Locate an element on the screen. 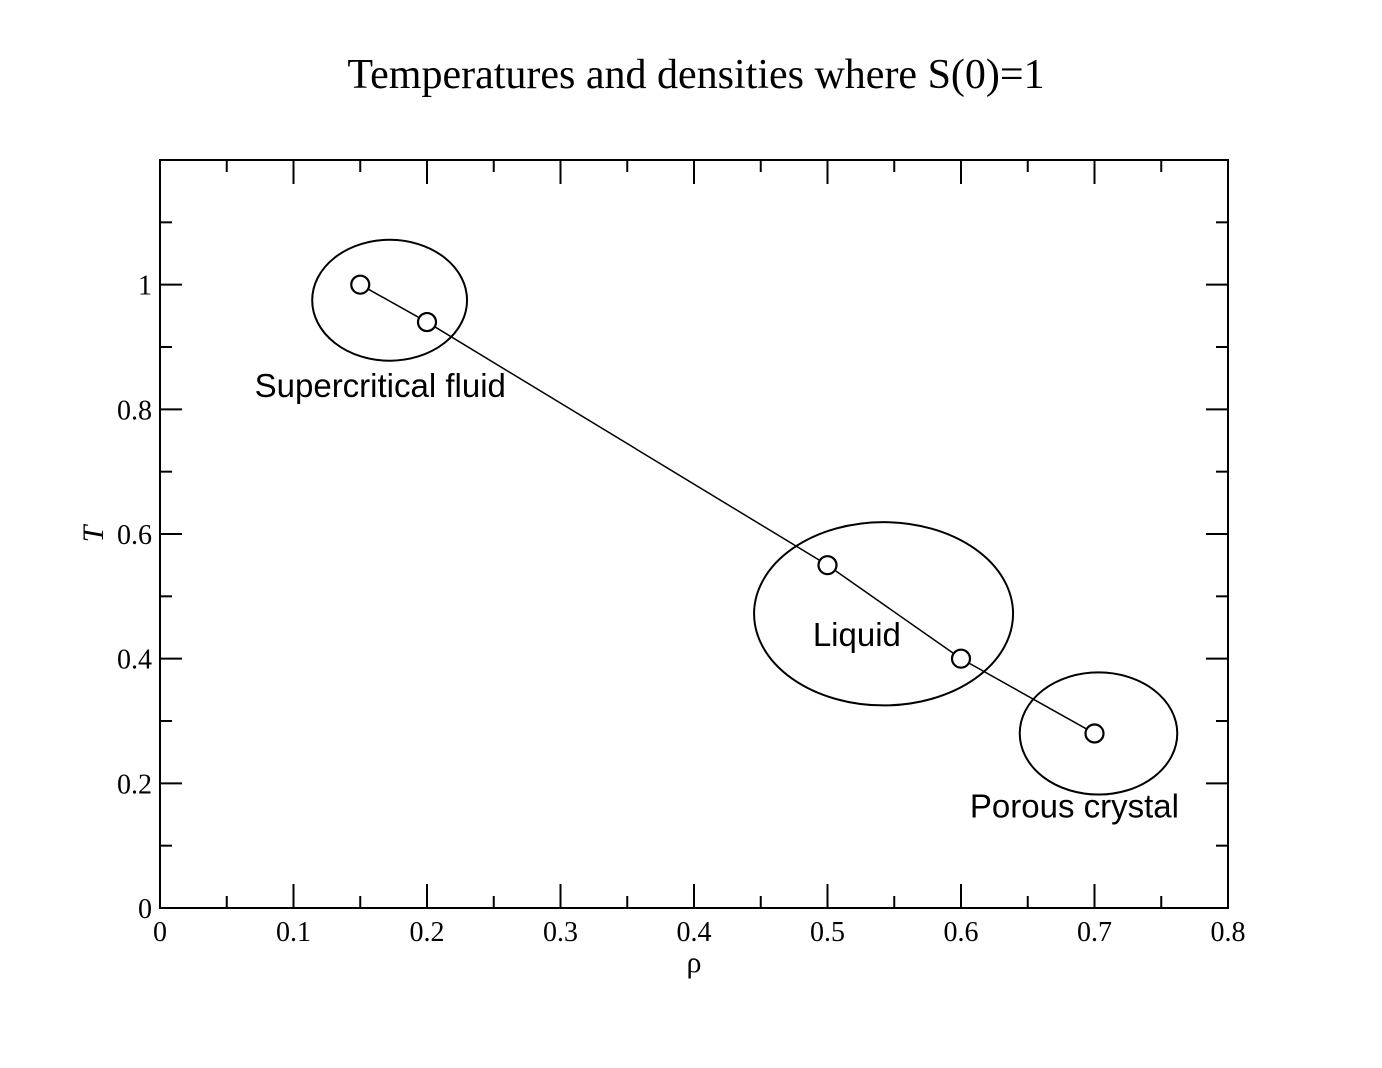  annotation-label: Porous crystal is located at coordinates (1074, 806).